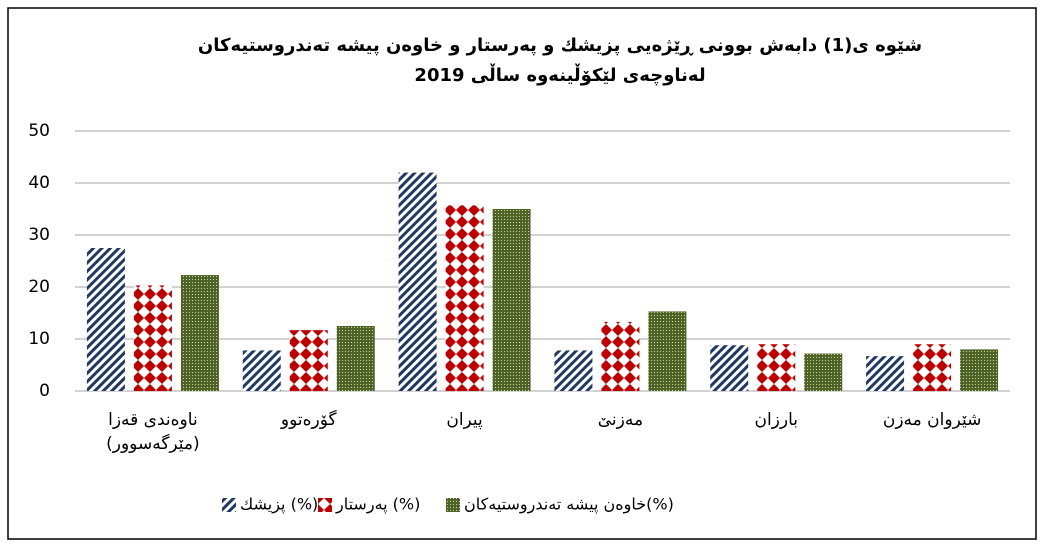 The image size is (1045, 548). I want to click on y-tick-label: 20, so click(39, 287).